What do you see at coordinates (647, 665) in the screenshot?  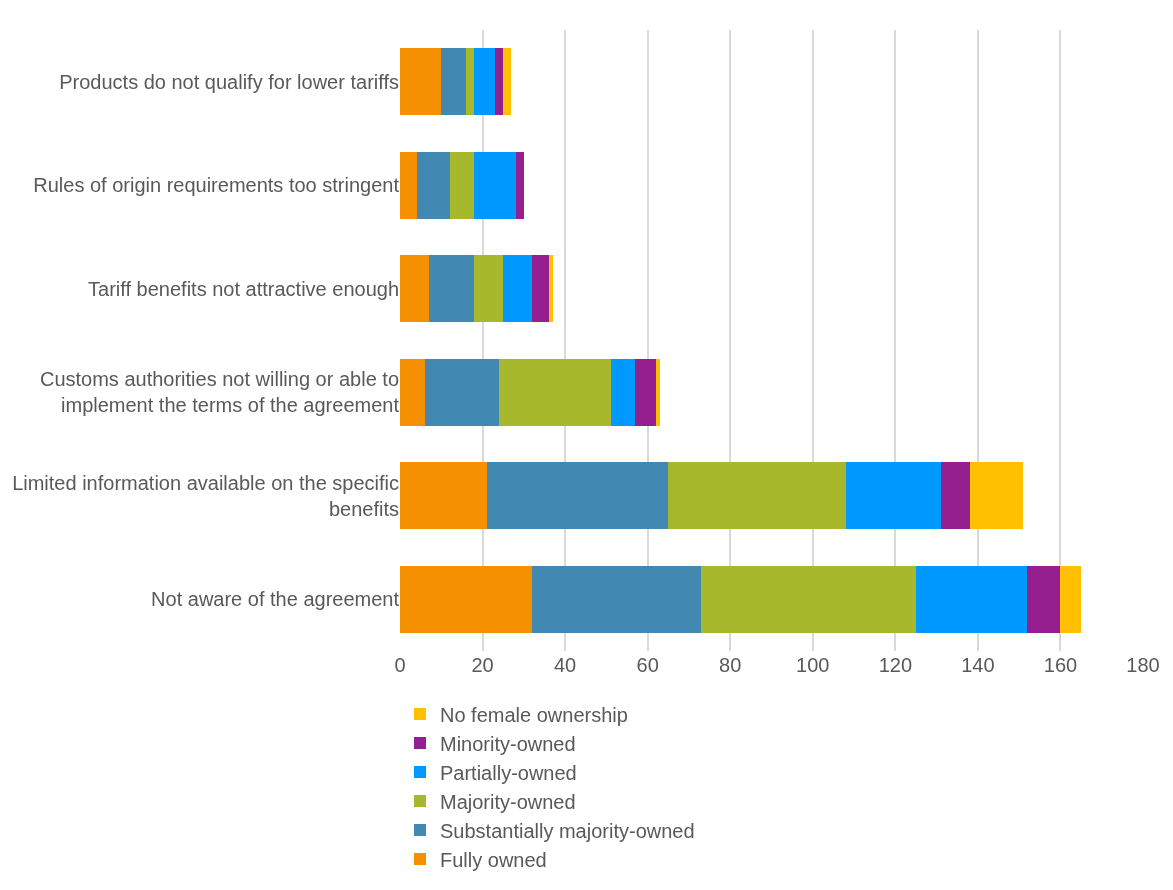 I see `x-tick-label: 60` at bounding box center [647, 665].